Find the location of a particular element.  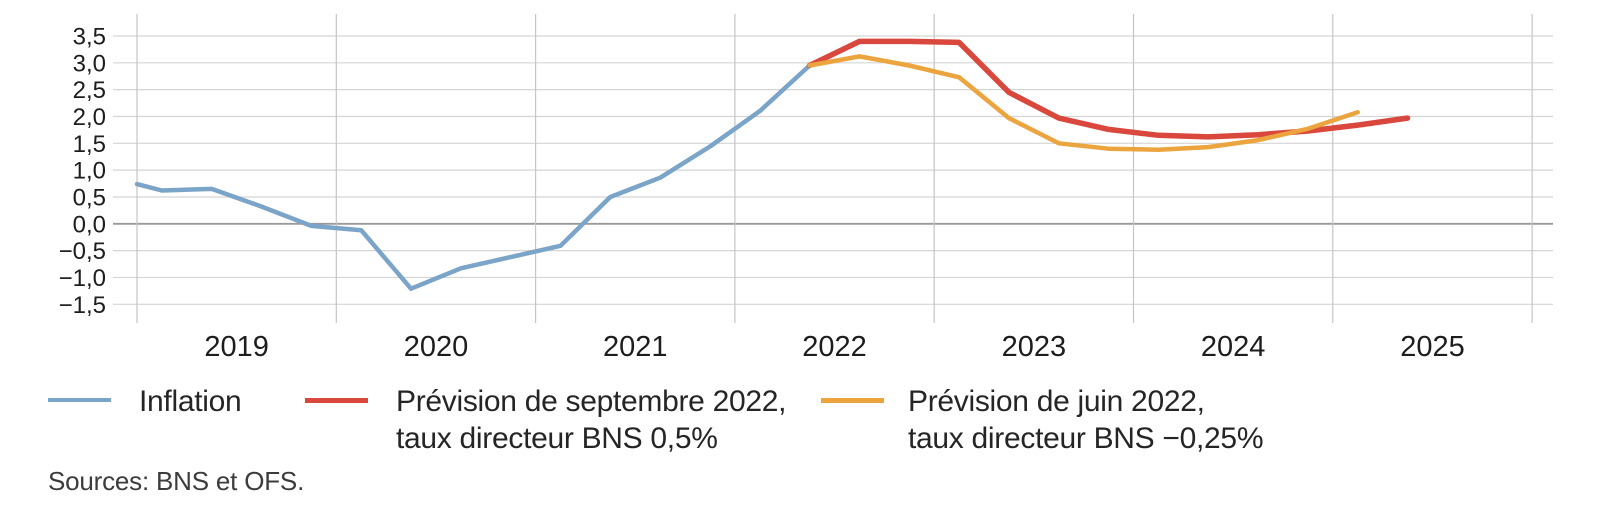

y-tick-label: 0,0 is located at coordinates (89, 224).